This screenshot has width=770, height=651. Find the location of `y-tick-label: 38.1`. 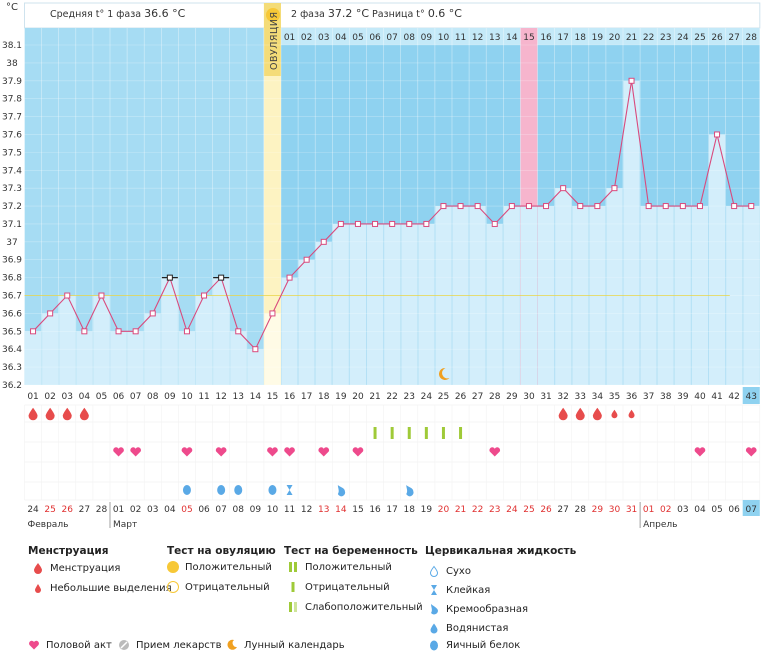

y-tick-label: 38.1 is located at coordinates (12, 46).